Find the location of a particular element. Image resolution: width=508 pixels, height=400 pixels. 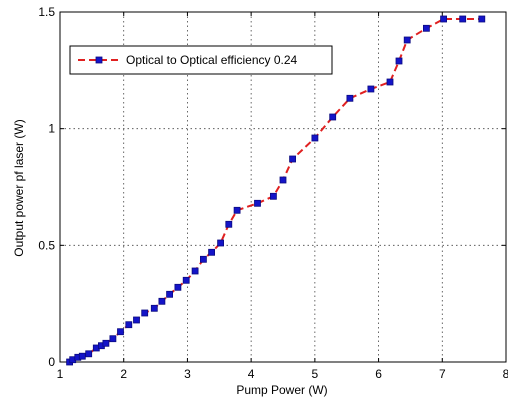

y-tick-label: 1 is located at coordinates (51, 129).